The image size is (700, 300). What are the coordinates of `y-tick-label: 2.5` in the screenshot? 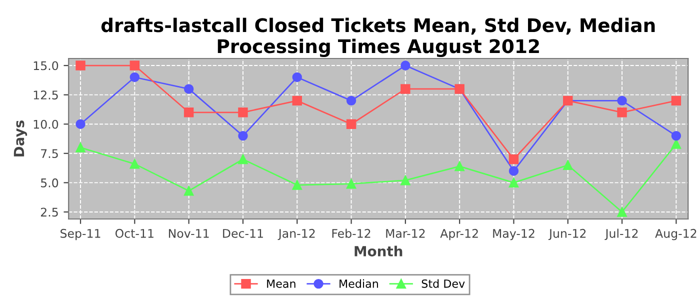 It's located at (49, 212).